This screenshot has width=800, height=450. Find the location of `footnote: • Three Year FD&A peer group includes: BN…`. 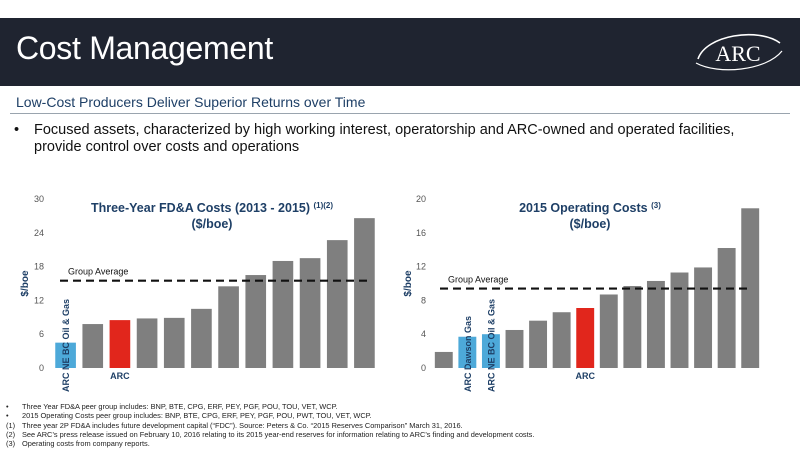

footnote: • Three Year FD&A peer group includes: BN… is located at coordinates (401, 406).